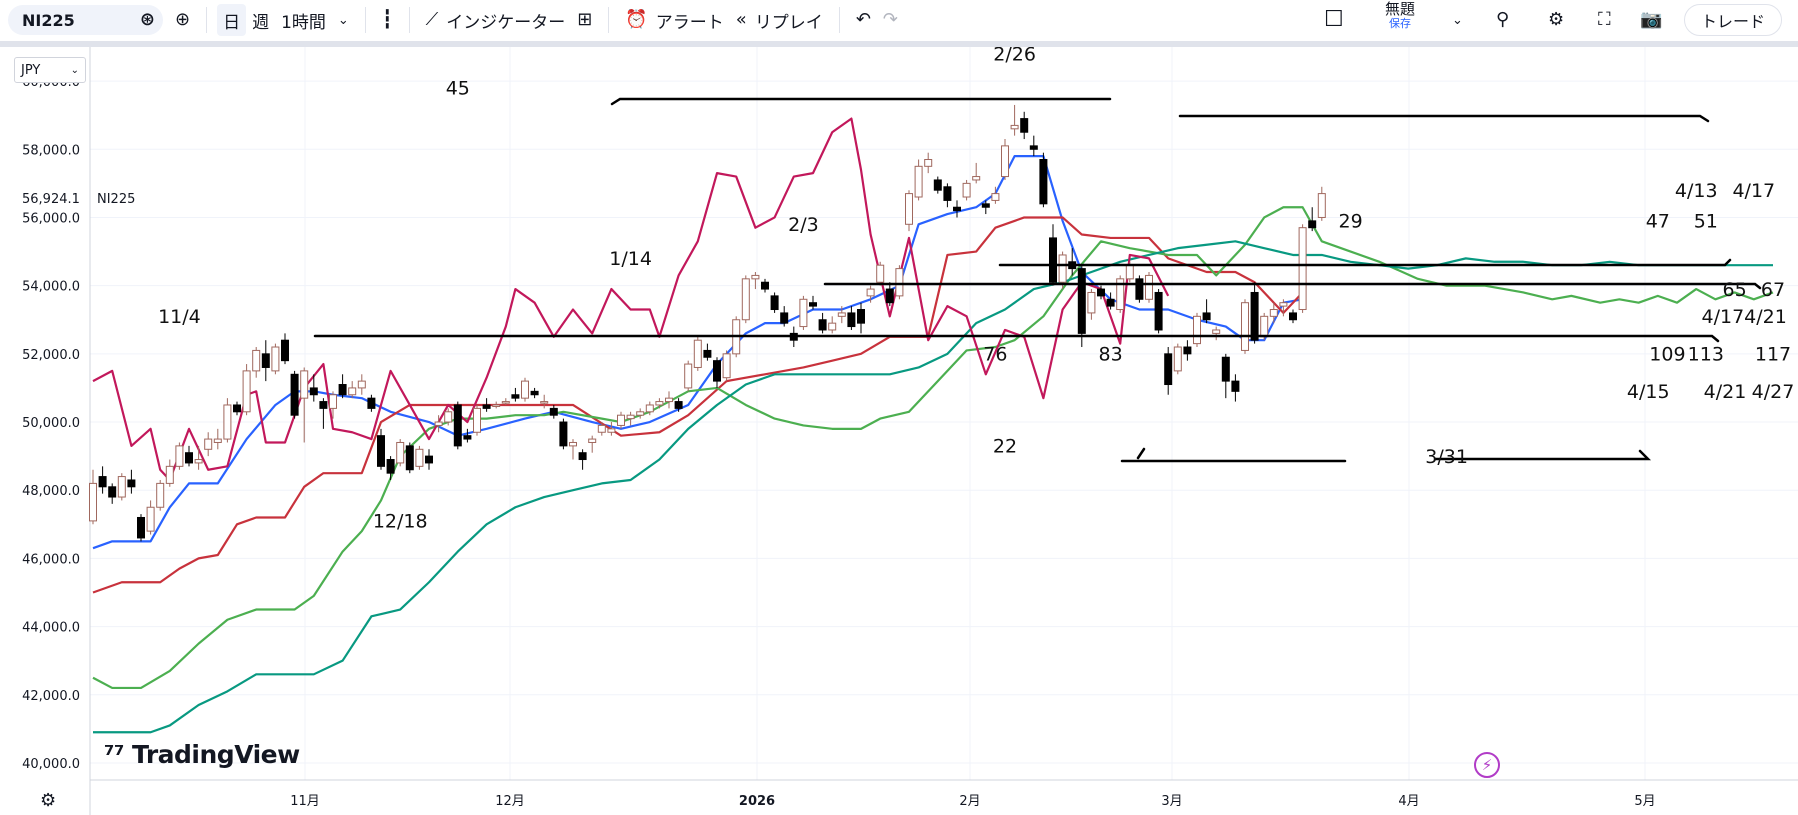 The image size is (1798, 815). I want to click on layout-save-button: 無題 保存, so click(1400, 15).